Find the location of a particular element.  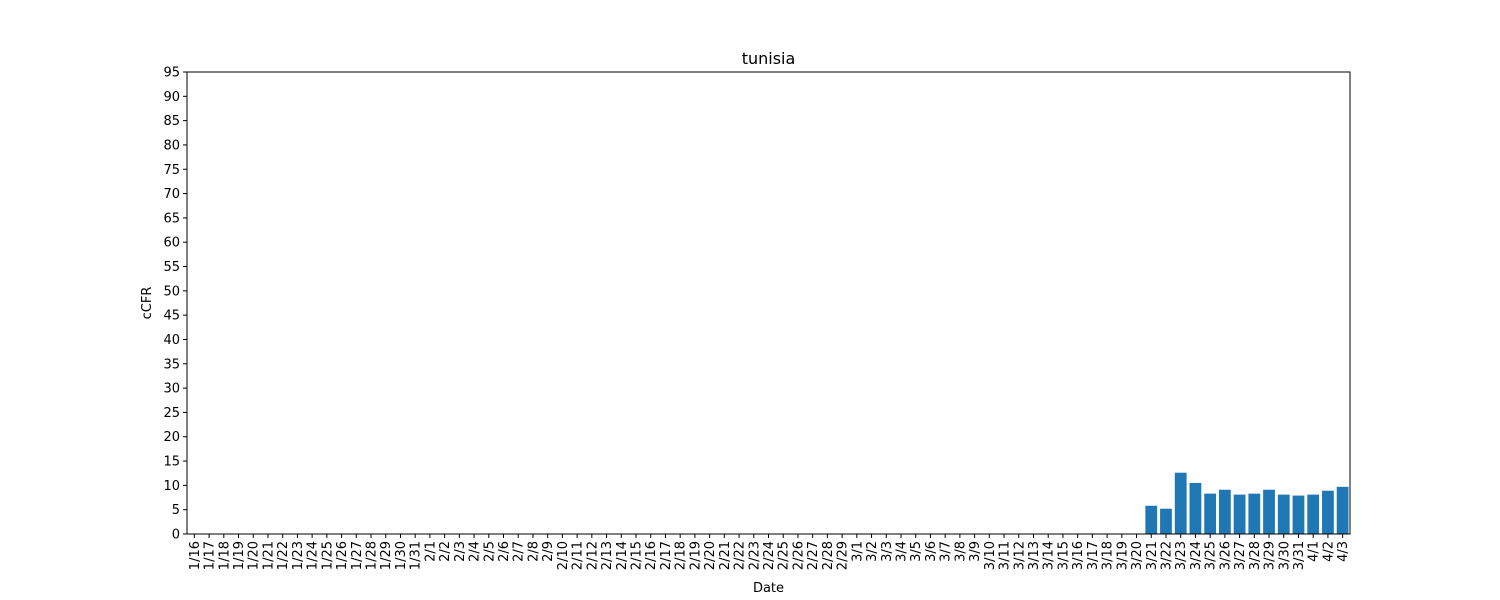

x-tick-label: 2/9 is located at coordinates (548, 551).